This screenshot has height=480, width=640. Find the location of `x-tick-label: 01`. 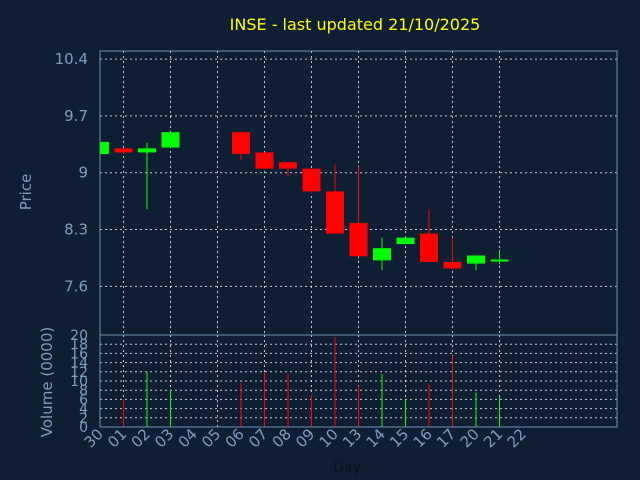

x-tick-label: 01 is located at coordinates (117, 438).